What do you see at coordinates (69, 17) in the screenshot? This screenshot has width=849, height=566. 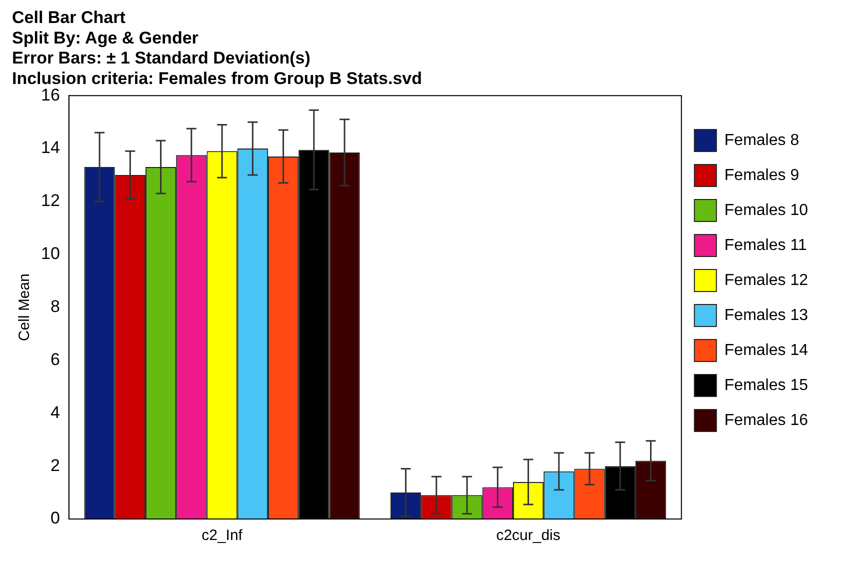 I see `text: Cell Bar Chart` at bounding box center [69, 17].